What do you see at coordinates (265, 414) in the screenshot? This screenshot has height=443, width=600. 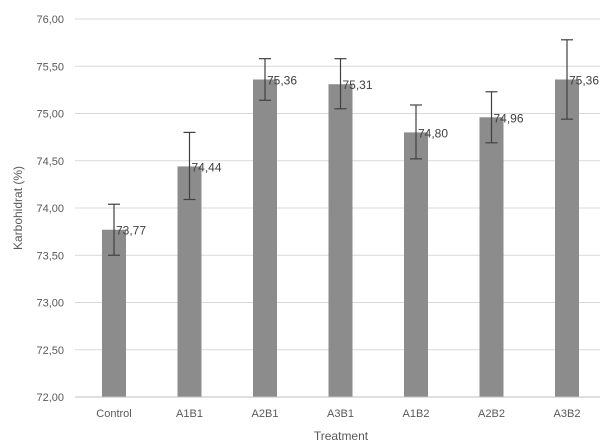 I see `x-tick-label: A2B1` at bounding box center [265, 414].